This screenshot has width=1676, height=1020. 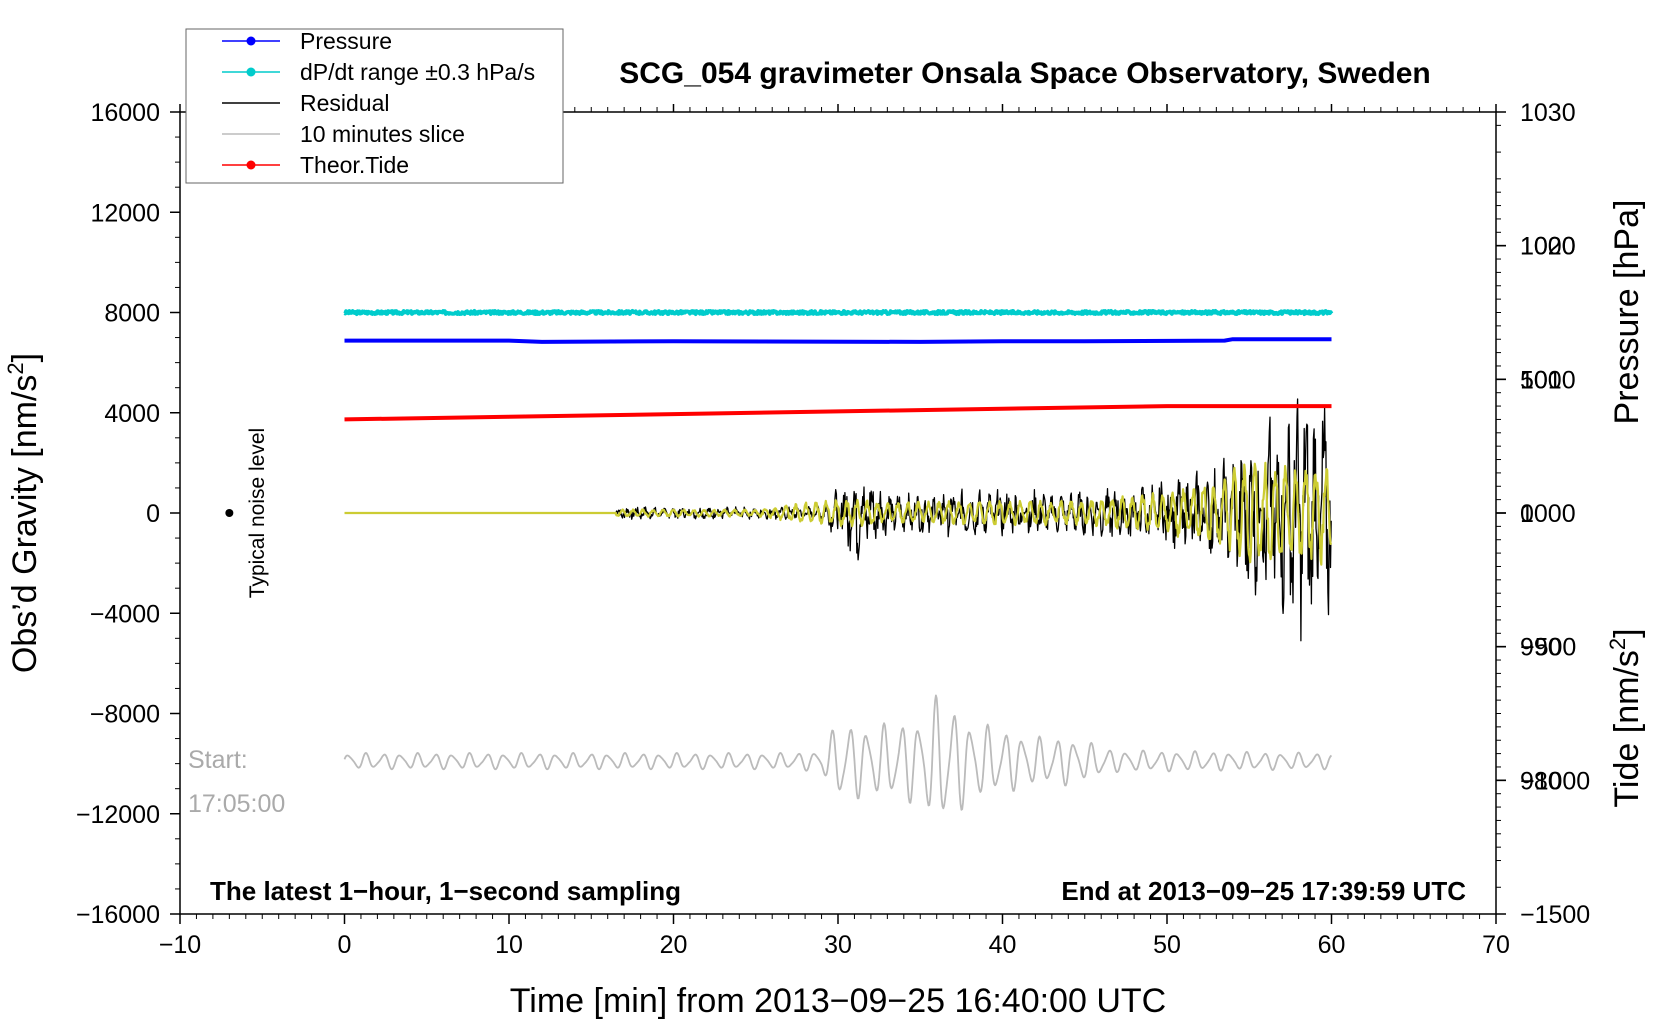 What do you see at coordinates (354, 165) in the screenshot?
I see `legend-label: Theor.Tide` at bounding box center [354, 165].